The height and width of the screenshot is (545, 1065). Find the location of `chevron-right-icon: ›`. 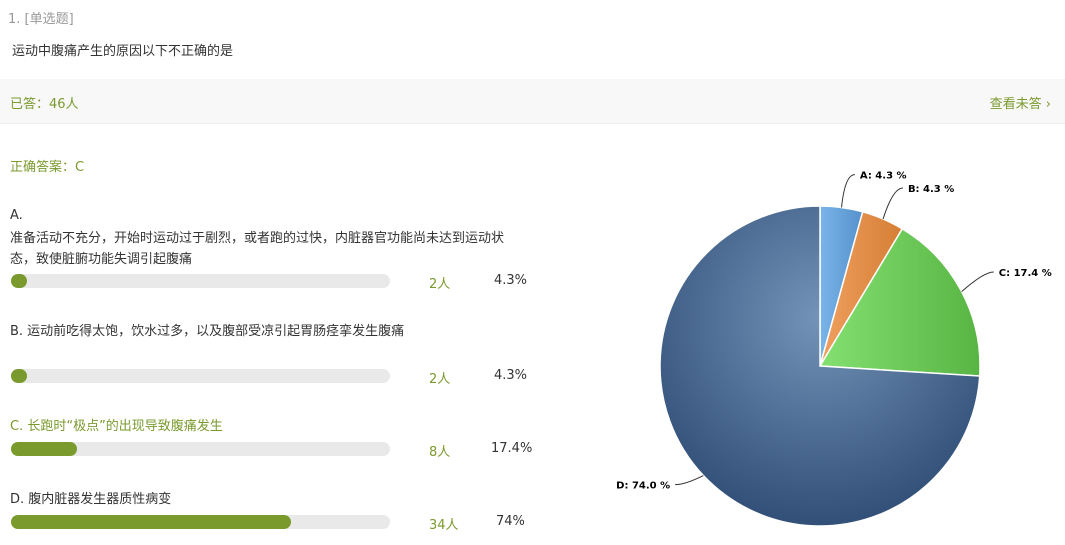

chevron-right-icon: › is located at coordinates (1048, 104).